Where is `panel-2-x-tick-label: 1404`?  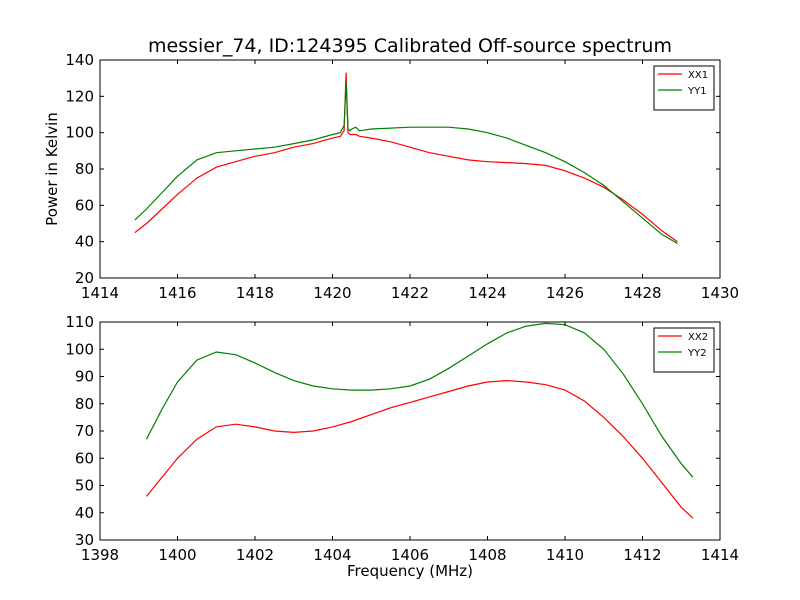
panel-2-x-tick-label: 1404 is located at coordinates (332, 555).